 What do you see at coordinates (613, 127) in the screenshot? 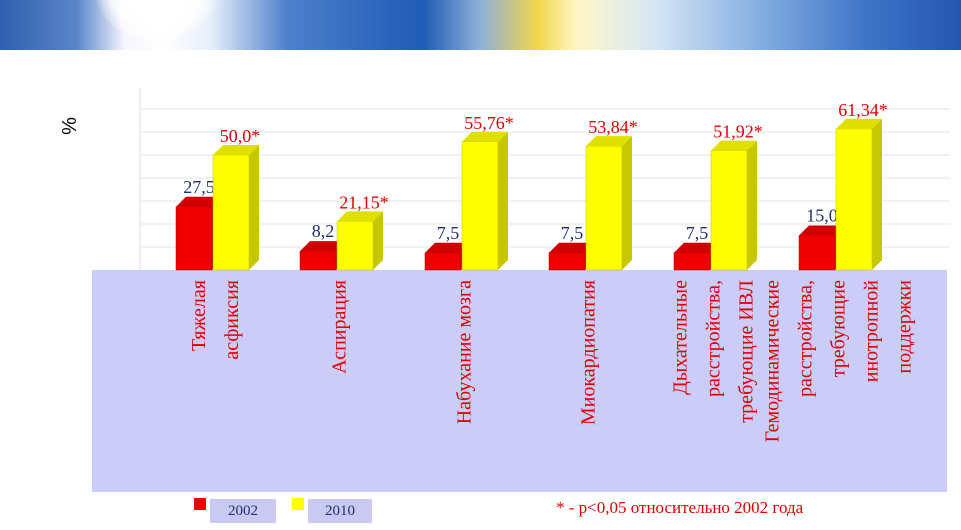
I see `data-label-2010-3: 53,84*` at bounding box center [613, 127].